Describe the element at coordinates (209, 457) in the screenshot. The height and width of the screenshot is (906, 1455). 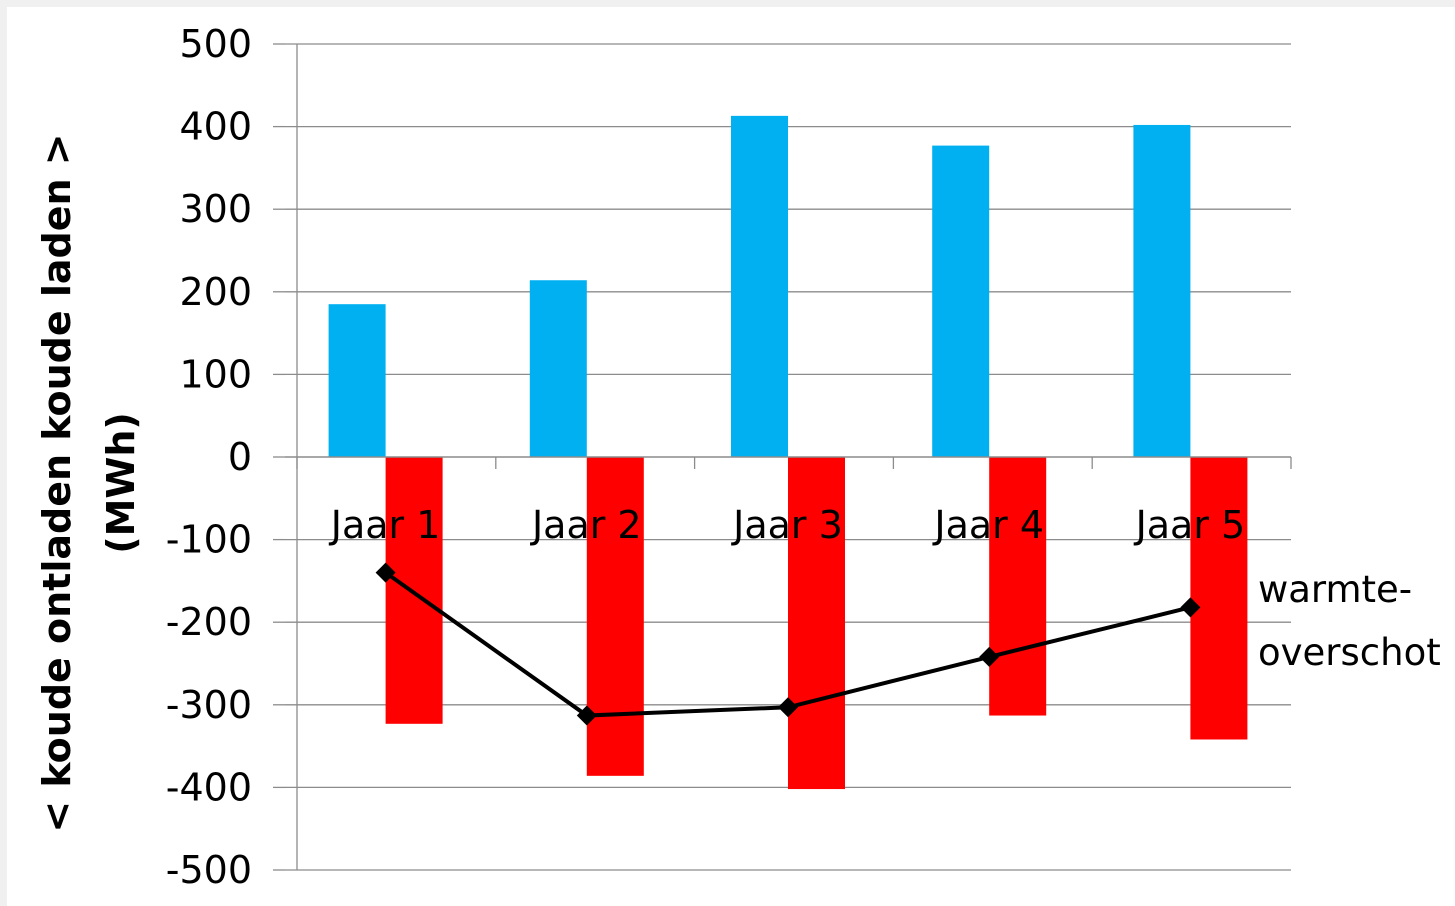
I see `y-tick-labels: 500 400 300 200 100 0 -100 -200 -300 -400 -500` at that location.